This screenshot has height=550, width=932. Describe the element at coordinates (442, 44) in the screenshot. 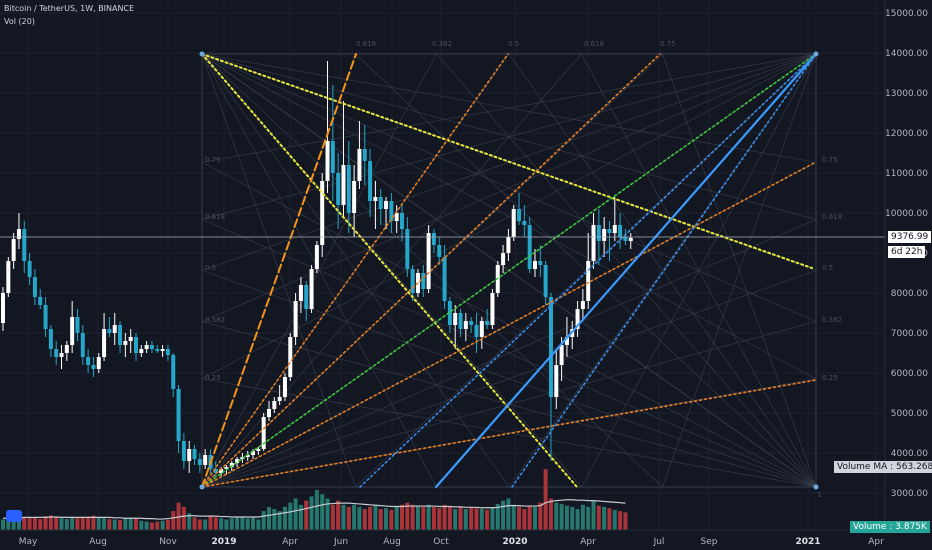

I see `fan-level-label: 0.382` at that location.